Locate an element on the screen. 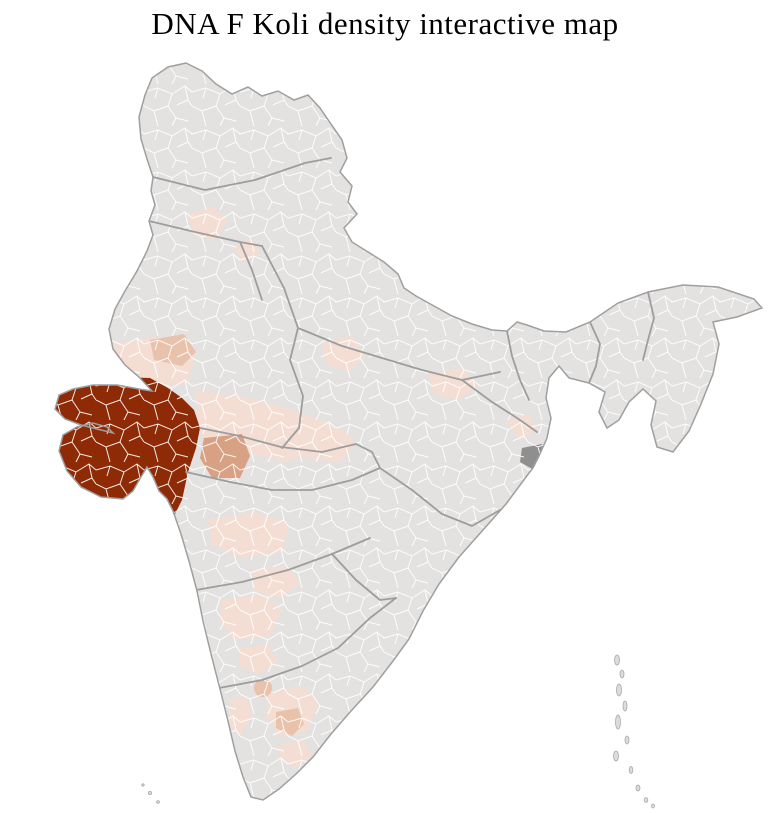  lakshadweep-islands is located at coordinates (150, 793).